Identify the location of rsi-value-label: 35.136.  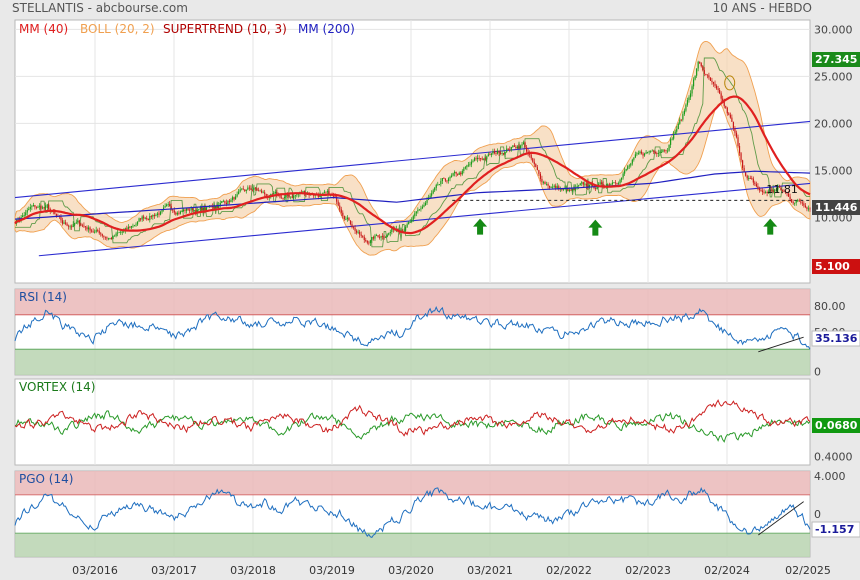
(836, 338).